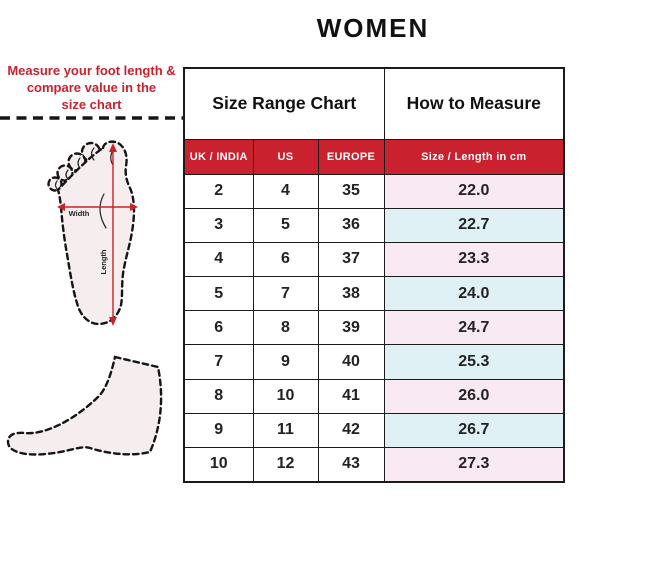  Describe the element at coordinates (474, 259) in the screenshot. I see `table-cell: 23.3` at that location.